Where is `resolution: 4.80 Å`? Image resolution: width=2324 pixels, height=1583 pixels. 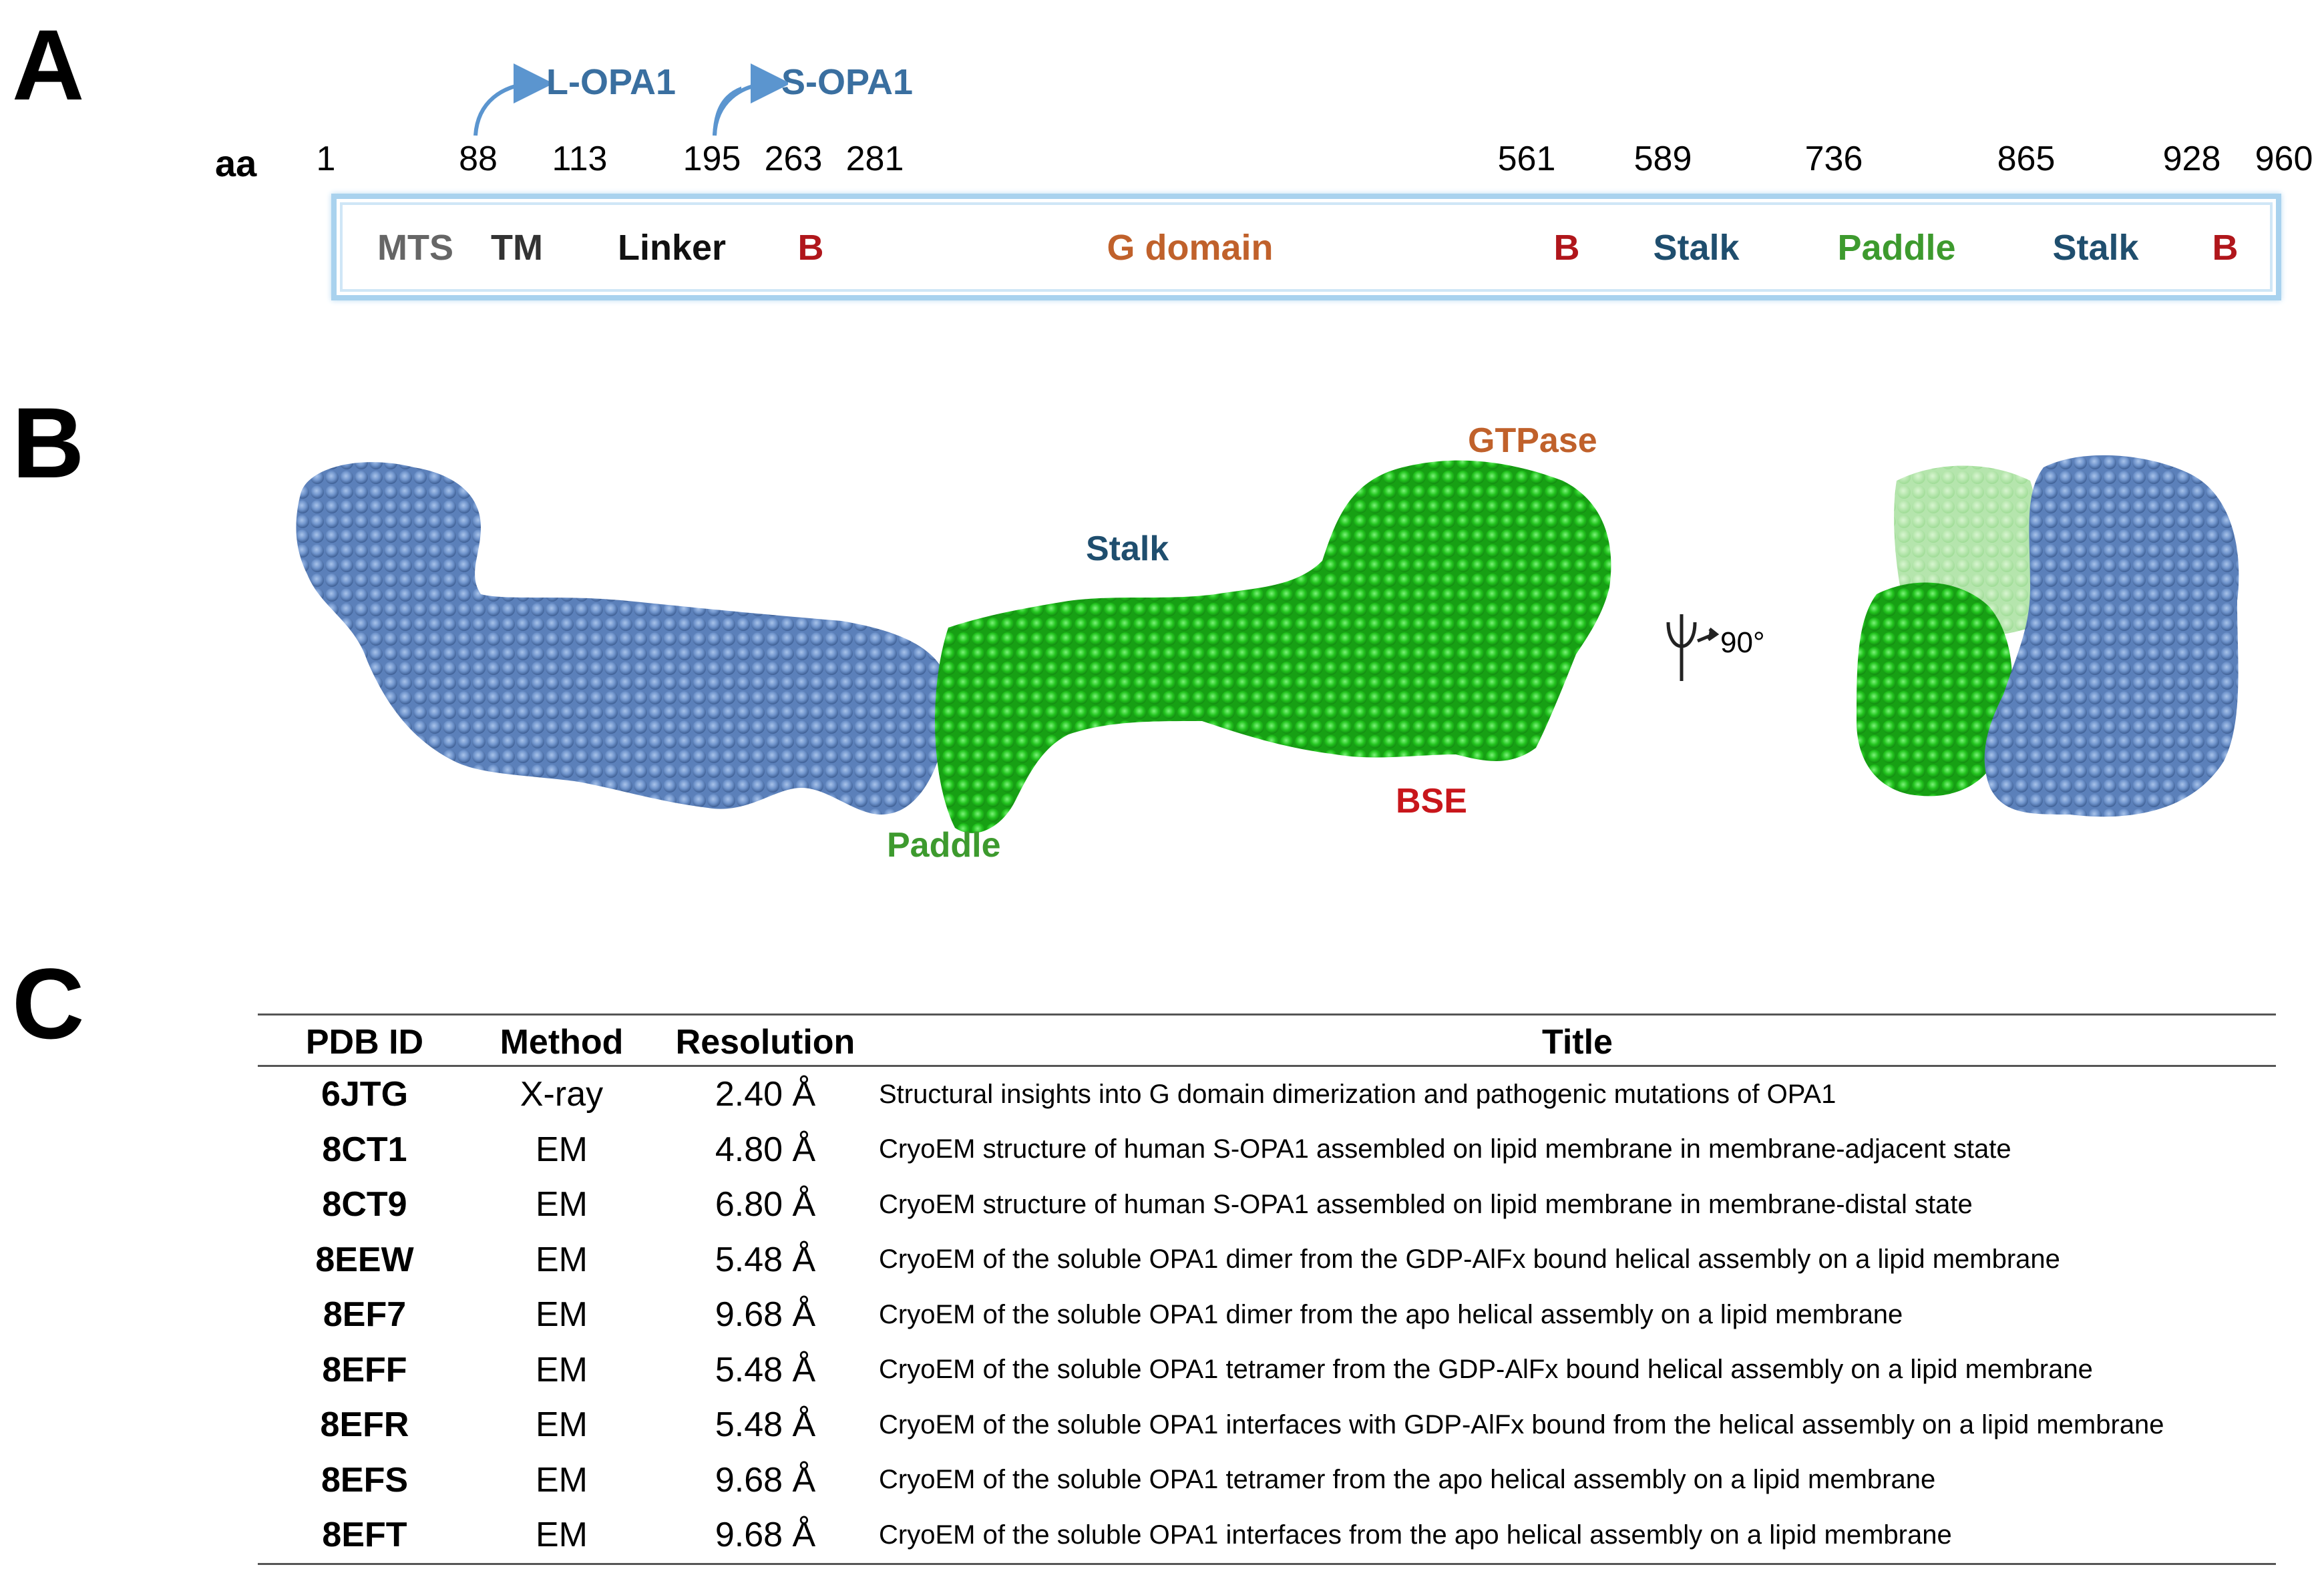 resolution: 4.80 Å is located at coordinates (766, 1149).